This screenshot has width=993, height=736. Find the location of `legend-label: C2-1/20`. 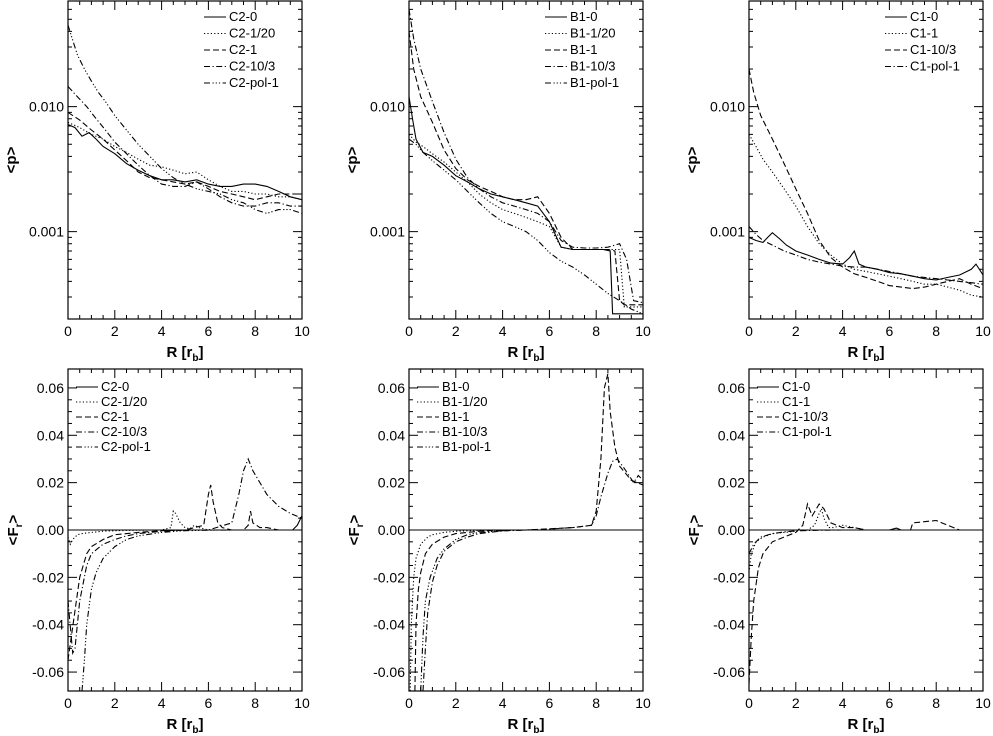

legend-label: C2-1/20 is located at coordinates (124, 401).